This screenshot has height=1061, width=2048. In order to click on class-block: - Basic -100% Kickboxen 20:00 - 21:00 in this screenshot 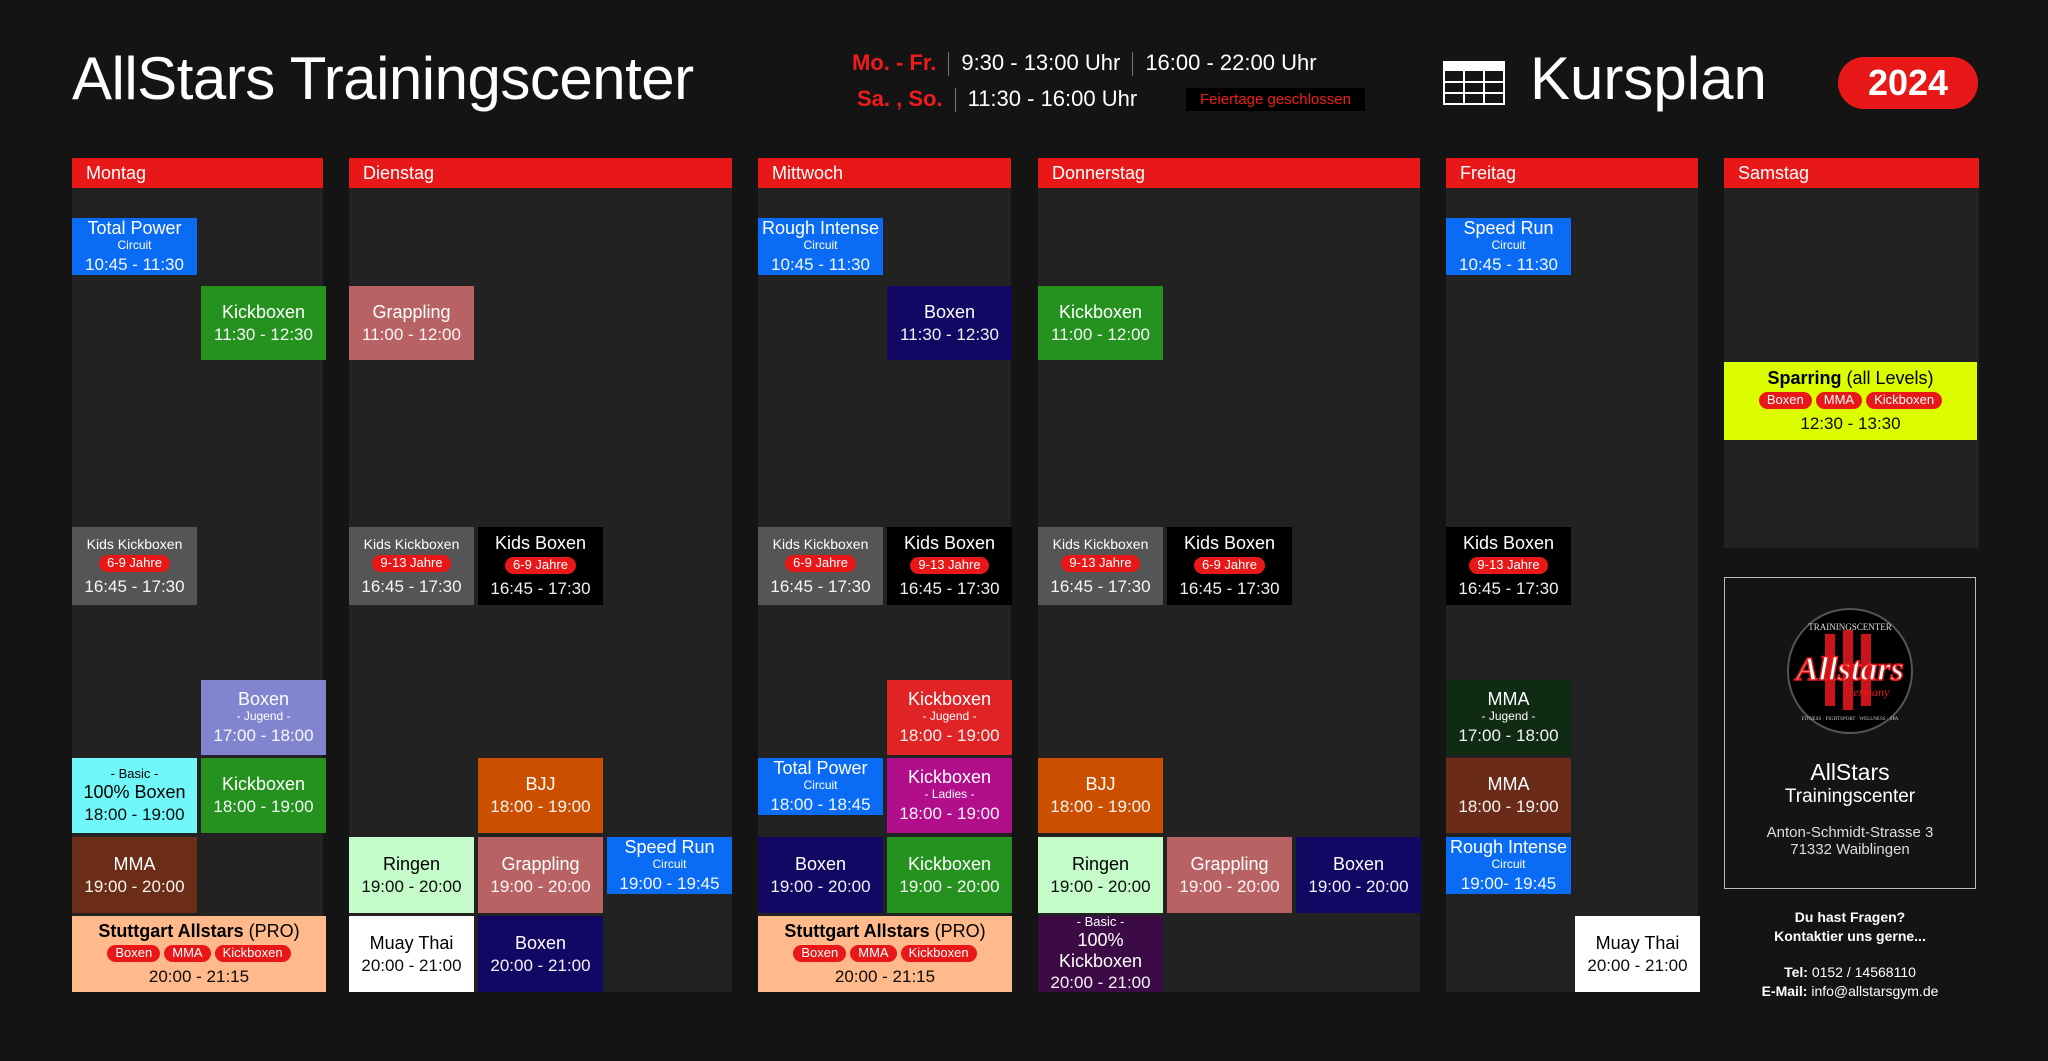, I will do `click(1100, 953)`.